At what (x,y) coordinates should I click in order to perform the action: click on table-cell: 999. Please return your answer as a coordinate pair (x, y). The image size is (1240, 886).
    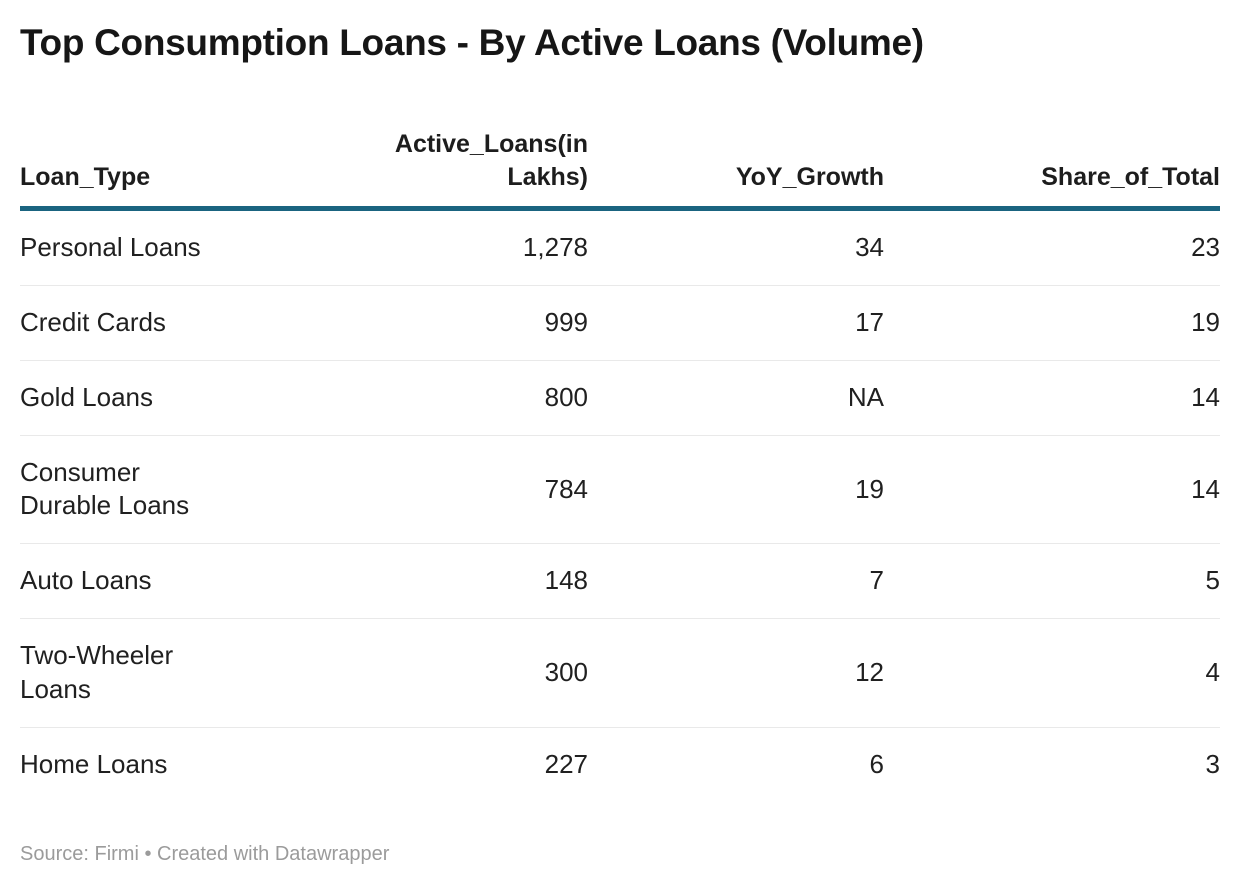
    Looking at the image, I should click on (476, 323).